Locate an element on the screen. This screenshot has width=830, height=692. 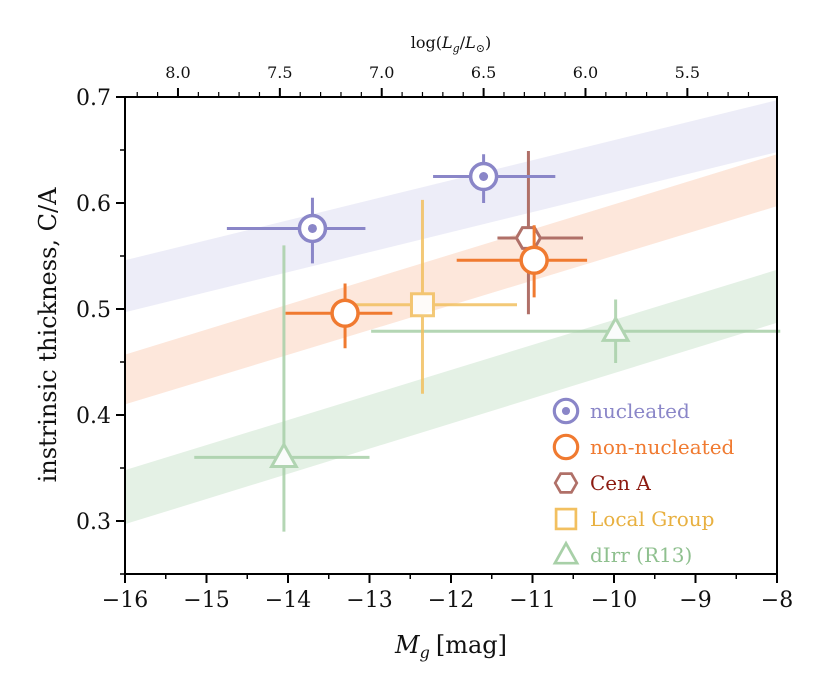
y-tick-label: 0.6 is located at coordinates (93, 204).